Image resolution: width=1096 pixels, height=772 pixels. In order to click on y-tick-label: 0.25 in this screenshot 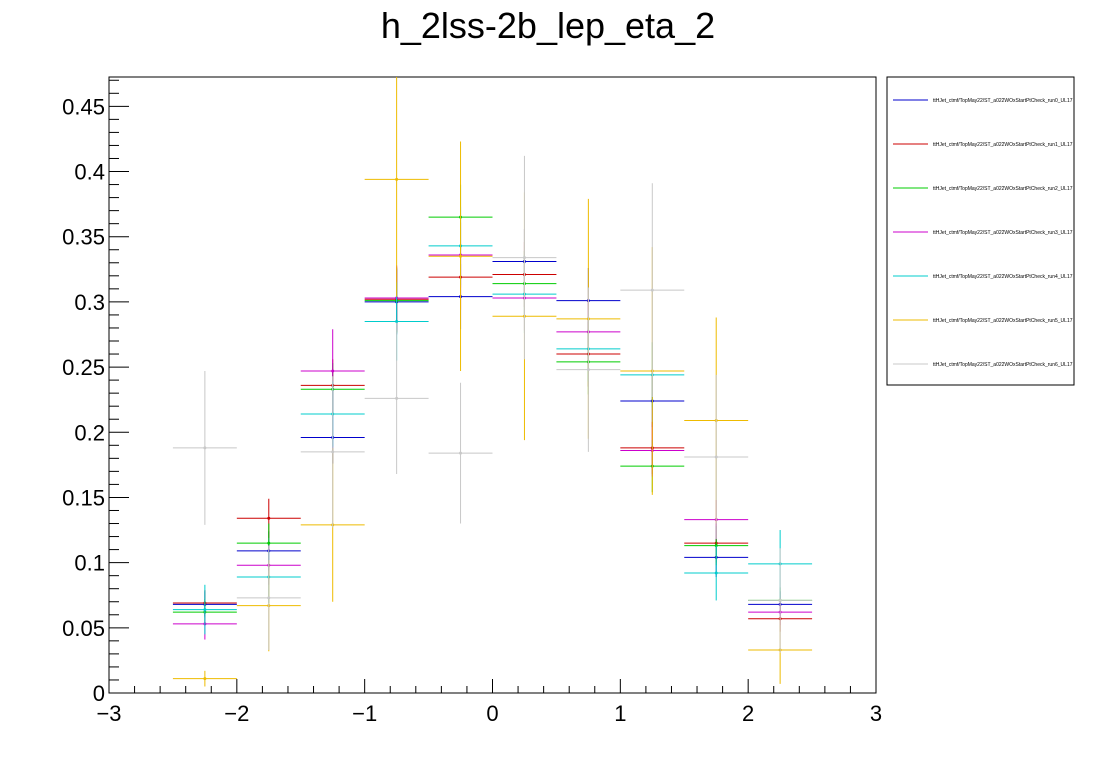, I will do `click(83, 367)`.